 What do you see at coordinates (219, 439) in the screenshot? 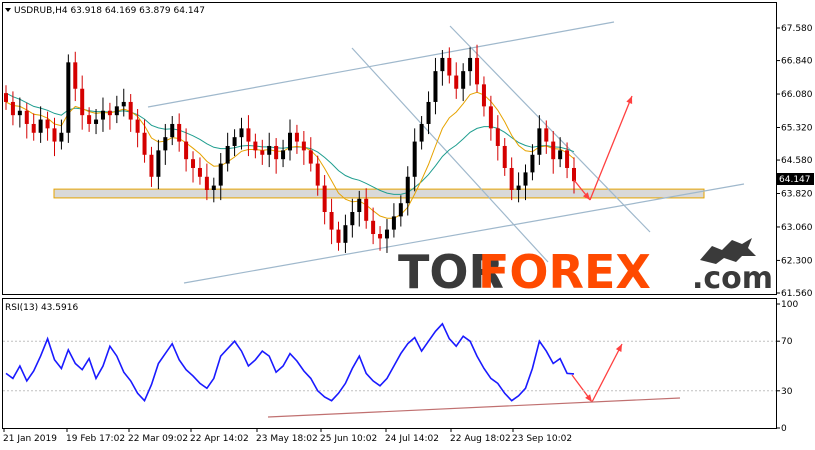
I see `time-tick-label: 22 Apr 14:02` at bounding box center [219, 439].